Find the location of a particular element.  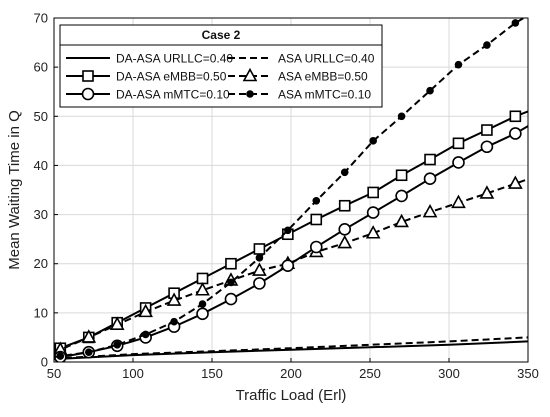

x-axis: 50 100 150 200 250 300 350 is located at coordinates (293, 369).